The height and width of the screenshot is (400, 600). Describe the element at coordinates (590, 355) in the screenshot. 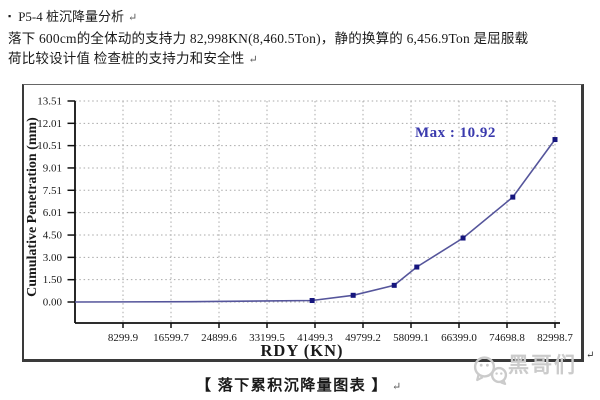

I see `object-anchor-return-mark: ↵` at that location.